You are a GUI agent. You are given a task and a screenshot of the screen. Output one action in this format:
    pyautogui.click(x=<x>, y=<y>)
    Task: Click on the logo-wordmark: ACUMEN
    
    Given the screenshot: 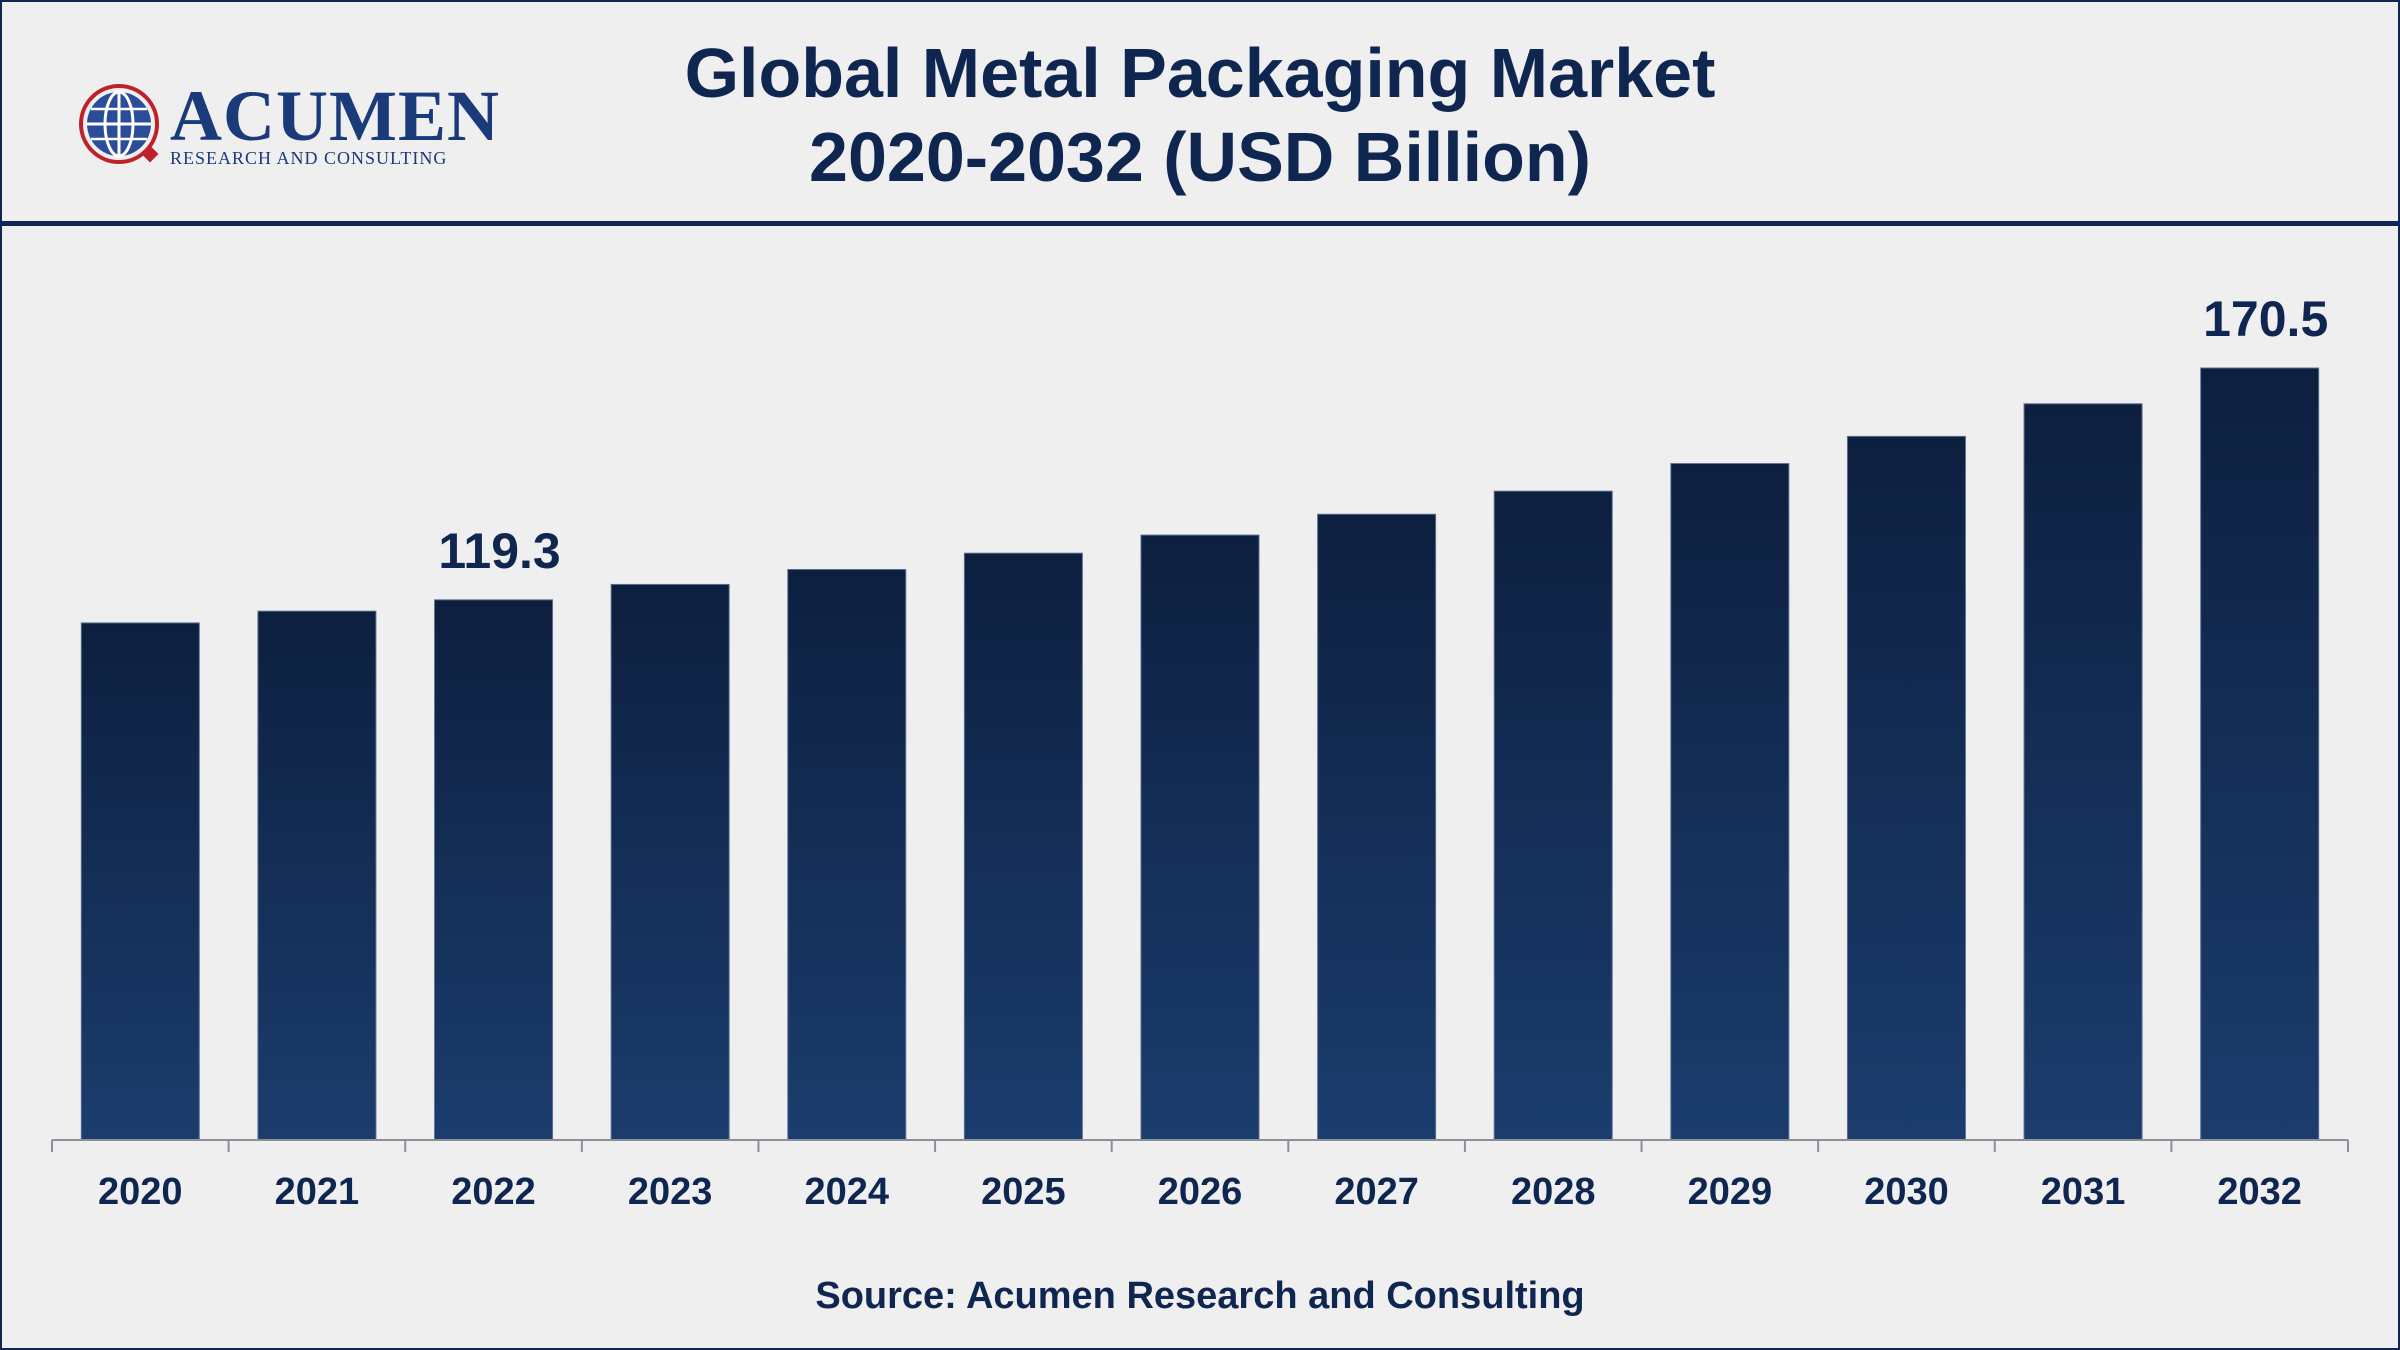 What is the action you would take?
    pyautogui.click(x=335, y=116)
    